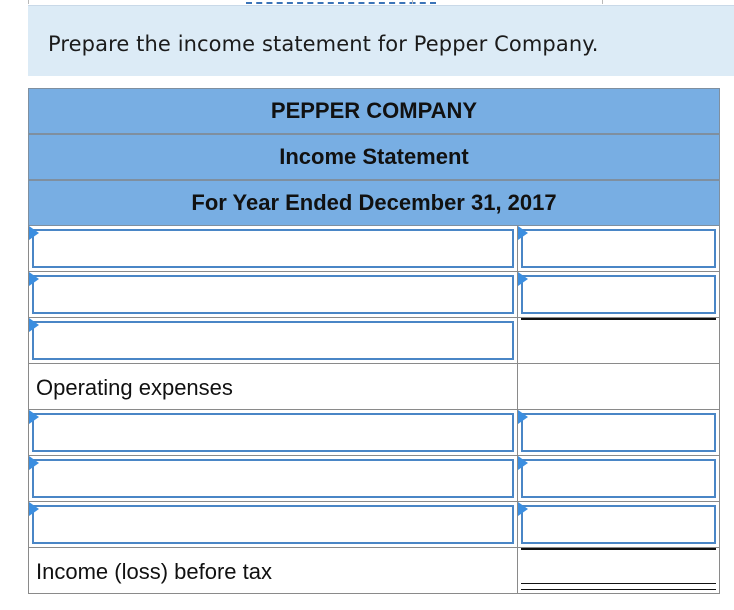 The image size is (734, 610). Describe the element at coordinates (618, 549) in the screenshot. I see `total-top-line` at that location.